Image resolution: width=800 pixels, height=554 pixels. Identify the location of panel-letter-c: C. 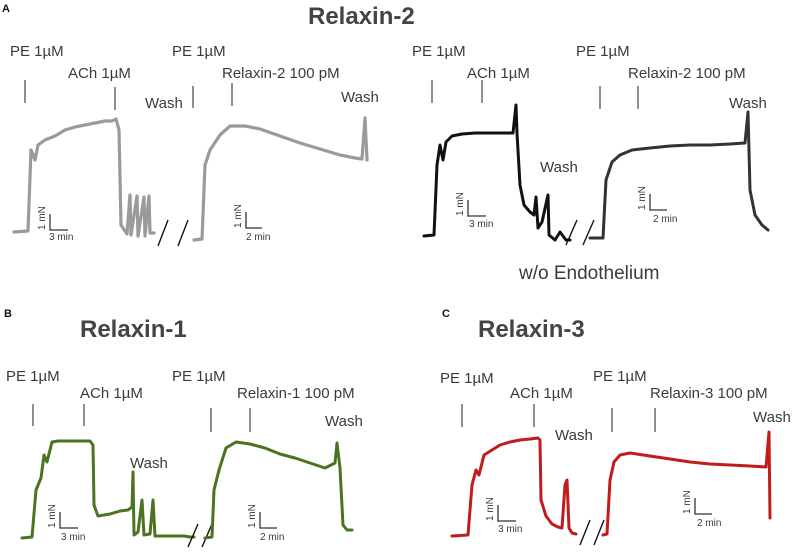
(446, 314).